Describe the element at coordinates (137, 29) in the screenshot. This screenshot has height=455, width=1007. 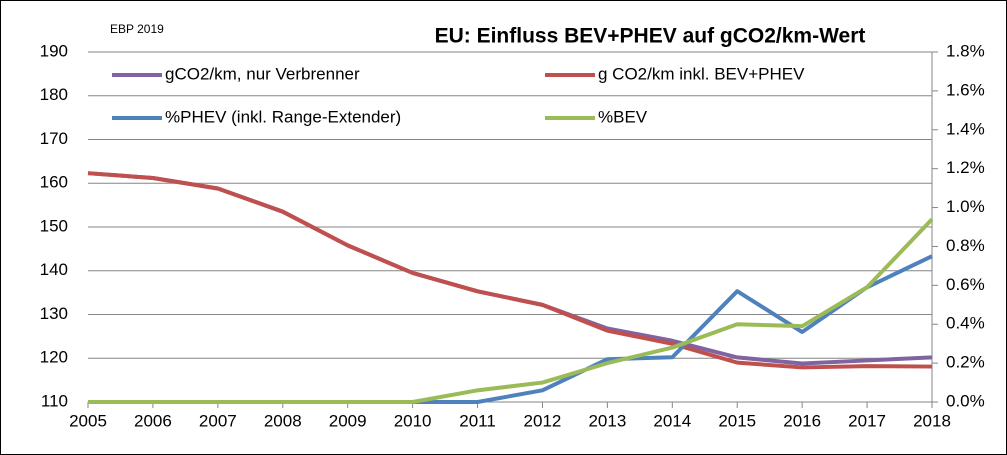
I see `annotation: EBP 2019` at that location.